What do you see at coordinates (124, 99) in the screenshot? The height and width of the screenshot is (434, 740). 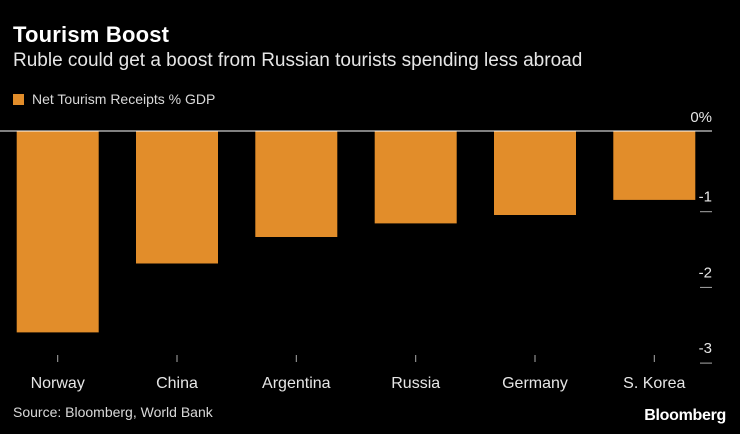 I see `legend-label: Net Tourism Receipts % GDP` at bounding box center [124, 99].